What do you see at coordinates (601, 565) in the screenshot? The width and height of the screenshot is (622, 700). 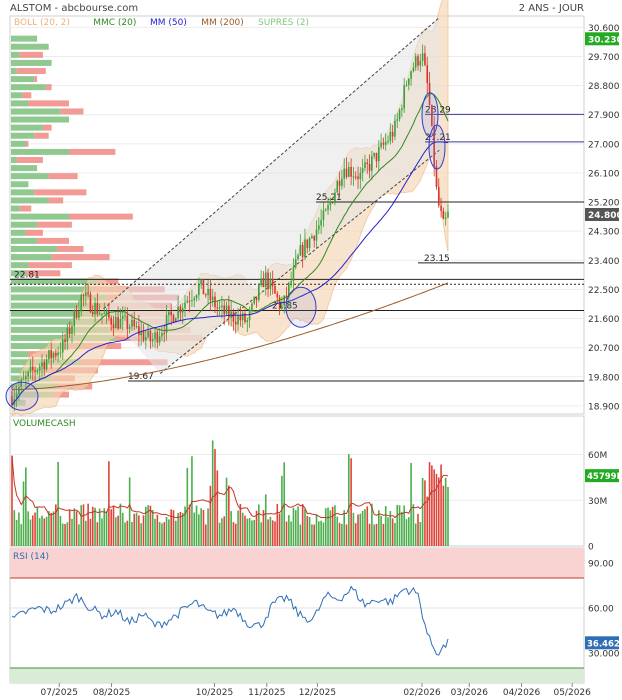 I see `rsi-tick-label: 90.00` at bounding box center [601, 565].